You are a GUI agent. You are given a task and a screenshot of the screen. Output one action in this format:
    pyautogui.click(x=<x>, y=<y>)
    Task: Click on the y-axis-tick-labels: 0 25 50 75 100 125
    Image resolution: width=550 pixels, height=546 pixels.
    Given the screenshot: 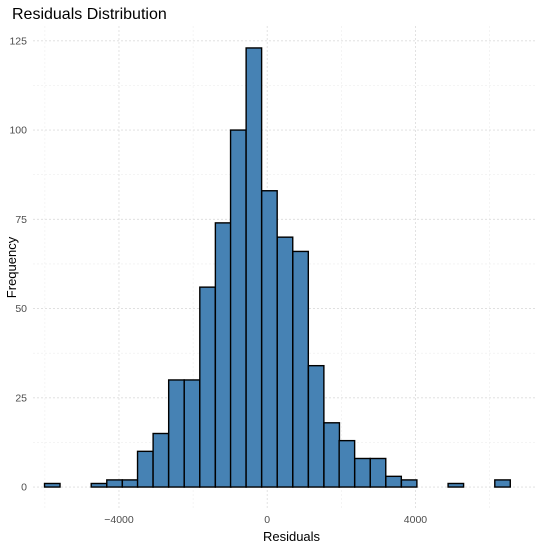 What is the action you would take?
    pyautogui.click(x=18, y=264)
    